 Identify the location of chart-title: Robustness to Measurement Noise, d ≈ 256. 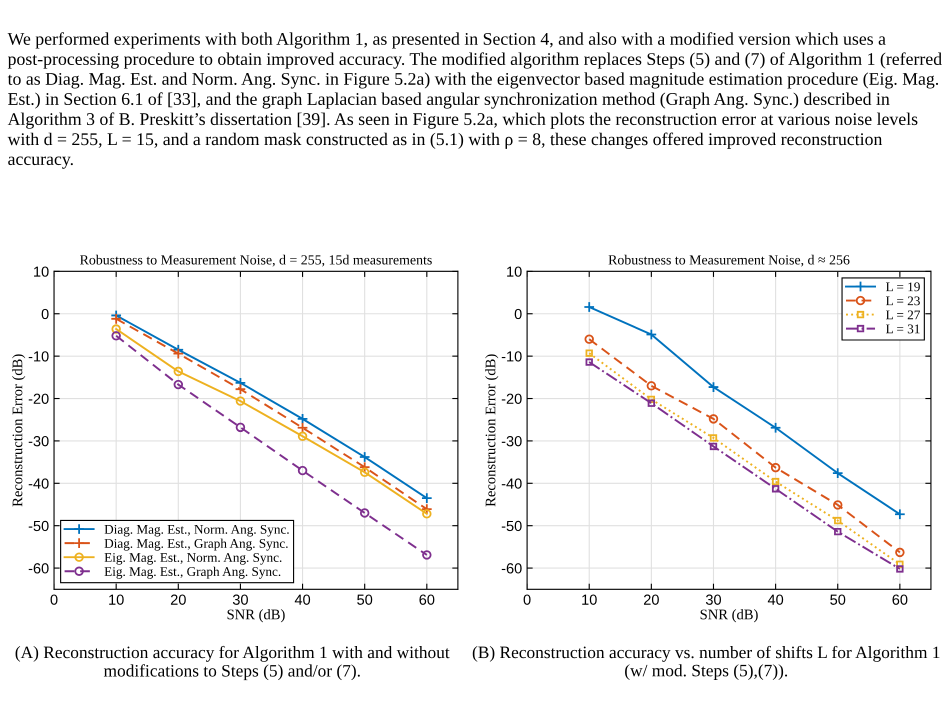
(729, 260).